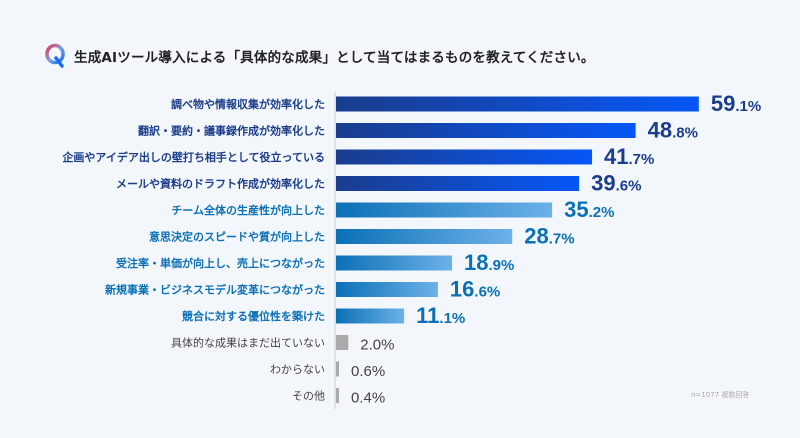 Image resolution: width=800 pixels, height=438 pixels. Describe the element at coordinates (308, 396) in the screenshot. I see `category-label: その他` at that location.